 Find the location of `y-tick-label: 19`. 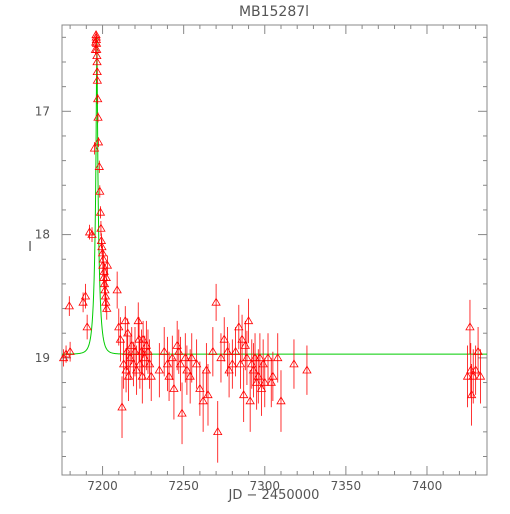

y-tick-label: 19 is located at coordinates (42, 358).